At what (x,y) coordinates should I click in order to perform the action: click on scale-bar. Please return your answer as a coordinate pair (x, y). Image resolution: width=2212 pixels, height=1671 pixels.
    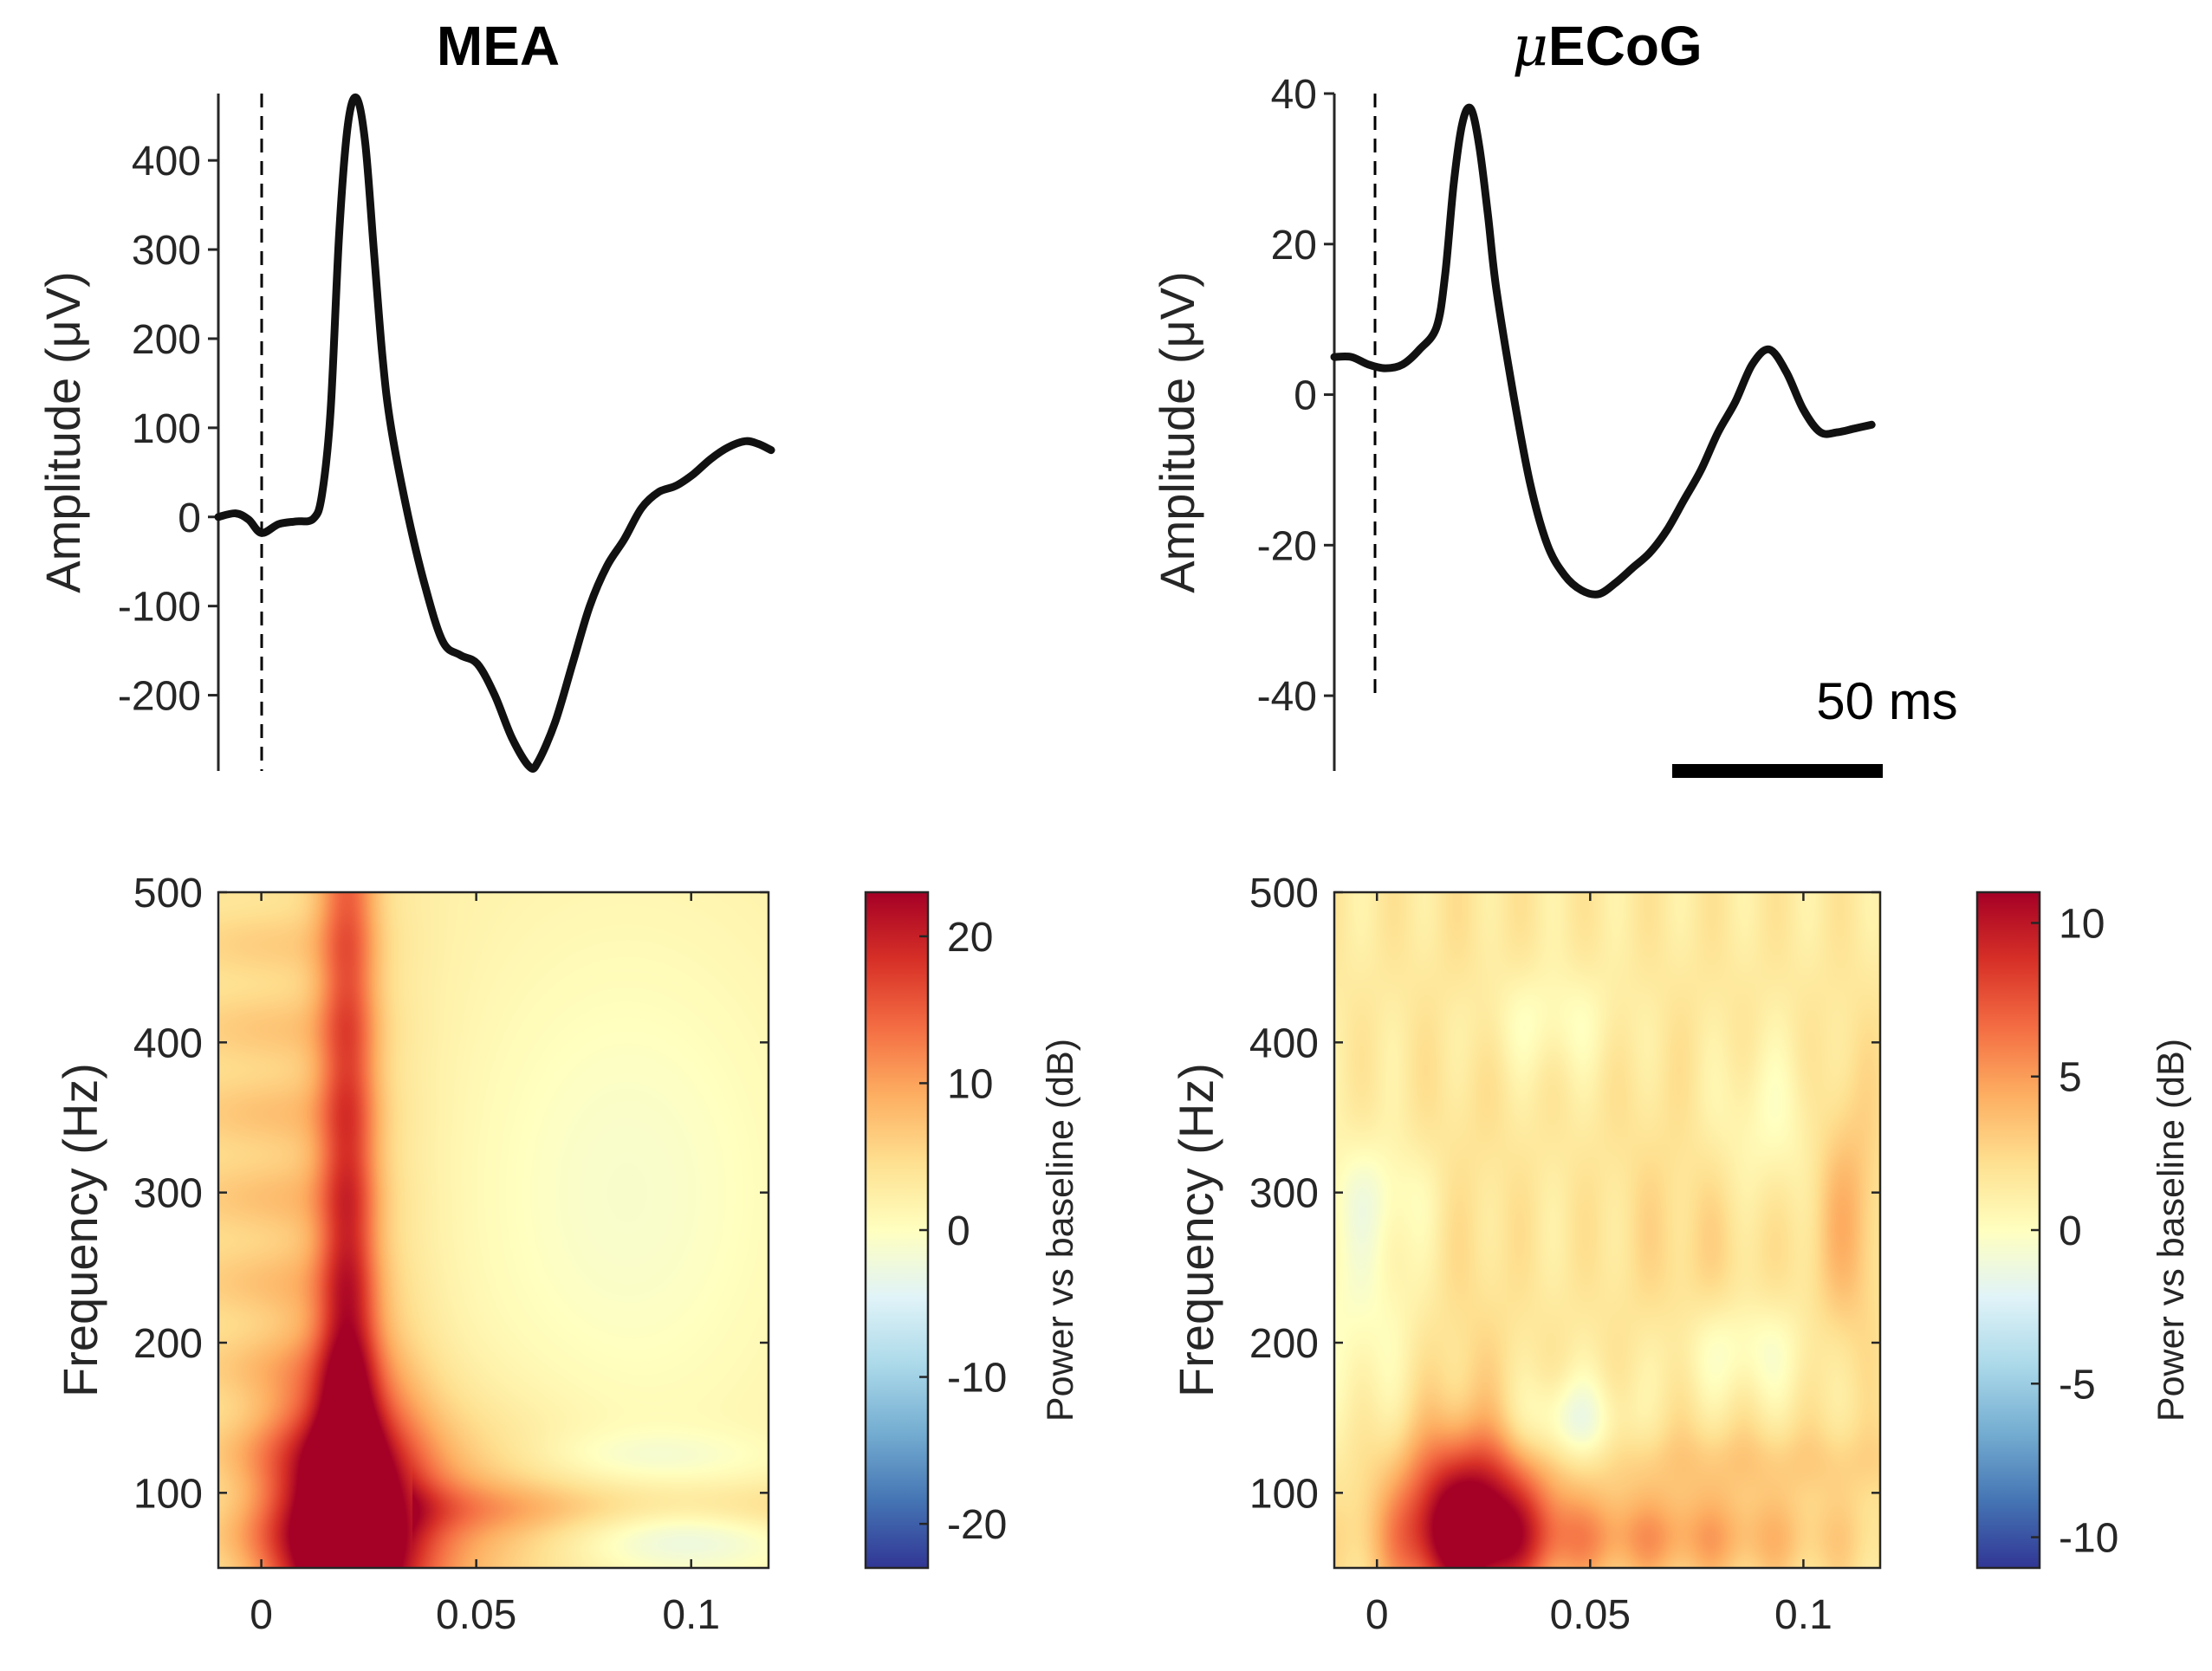
    Looking at the image, I should click on (1777, 771).